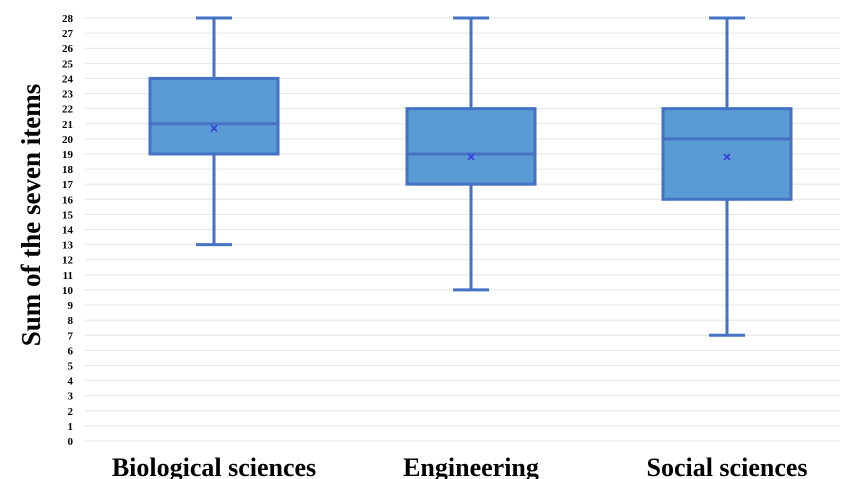 The width and height of the screenshot is (844, 479). Describe the element at coordinates (68, 291) in the screenshot. I see `y-tick-label-10: 10` at that location.